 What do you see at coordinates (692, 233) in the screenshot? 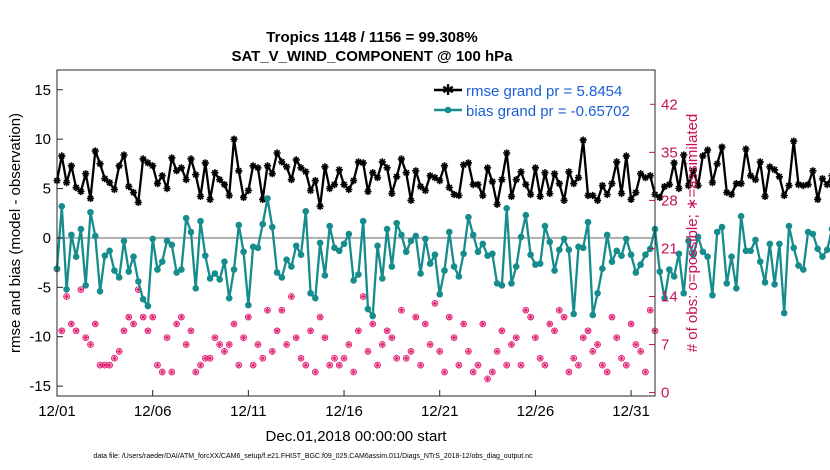
I see `y-axis-label-right: # of obs: o=possible; ∗=assimilated` at bounding box center [692, 233].